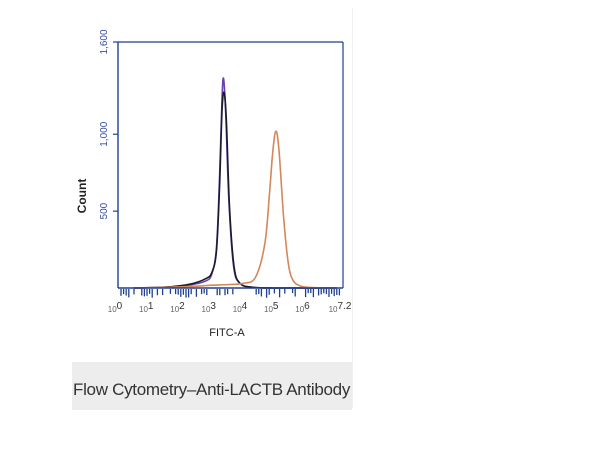 The height and width of the screenshot is (450, 600). What do you see at coordinates (271, 307) in the screenshot?
I see `x-tick-label: 10⁵` at bounding box center [271, 307].